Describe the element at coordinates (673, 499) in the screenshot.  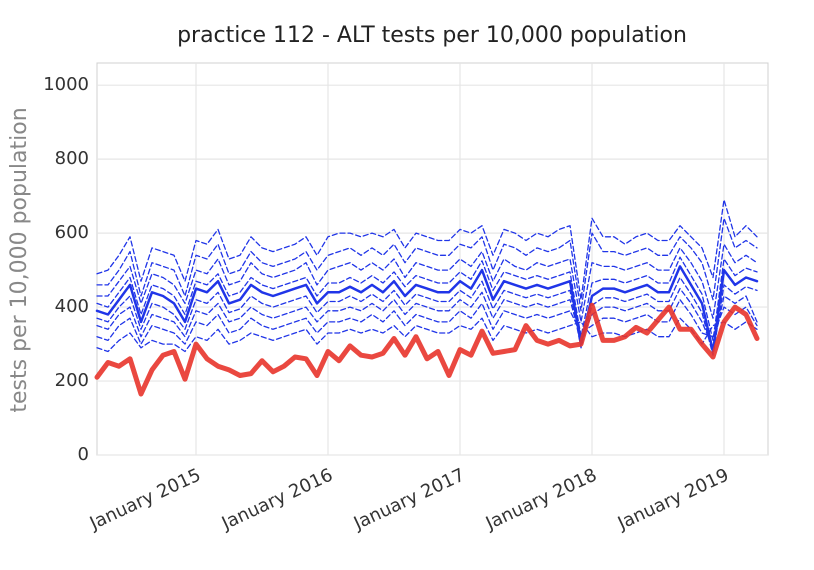
I see `x-tick-label: January 2019` at that location.